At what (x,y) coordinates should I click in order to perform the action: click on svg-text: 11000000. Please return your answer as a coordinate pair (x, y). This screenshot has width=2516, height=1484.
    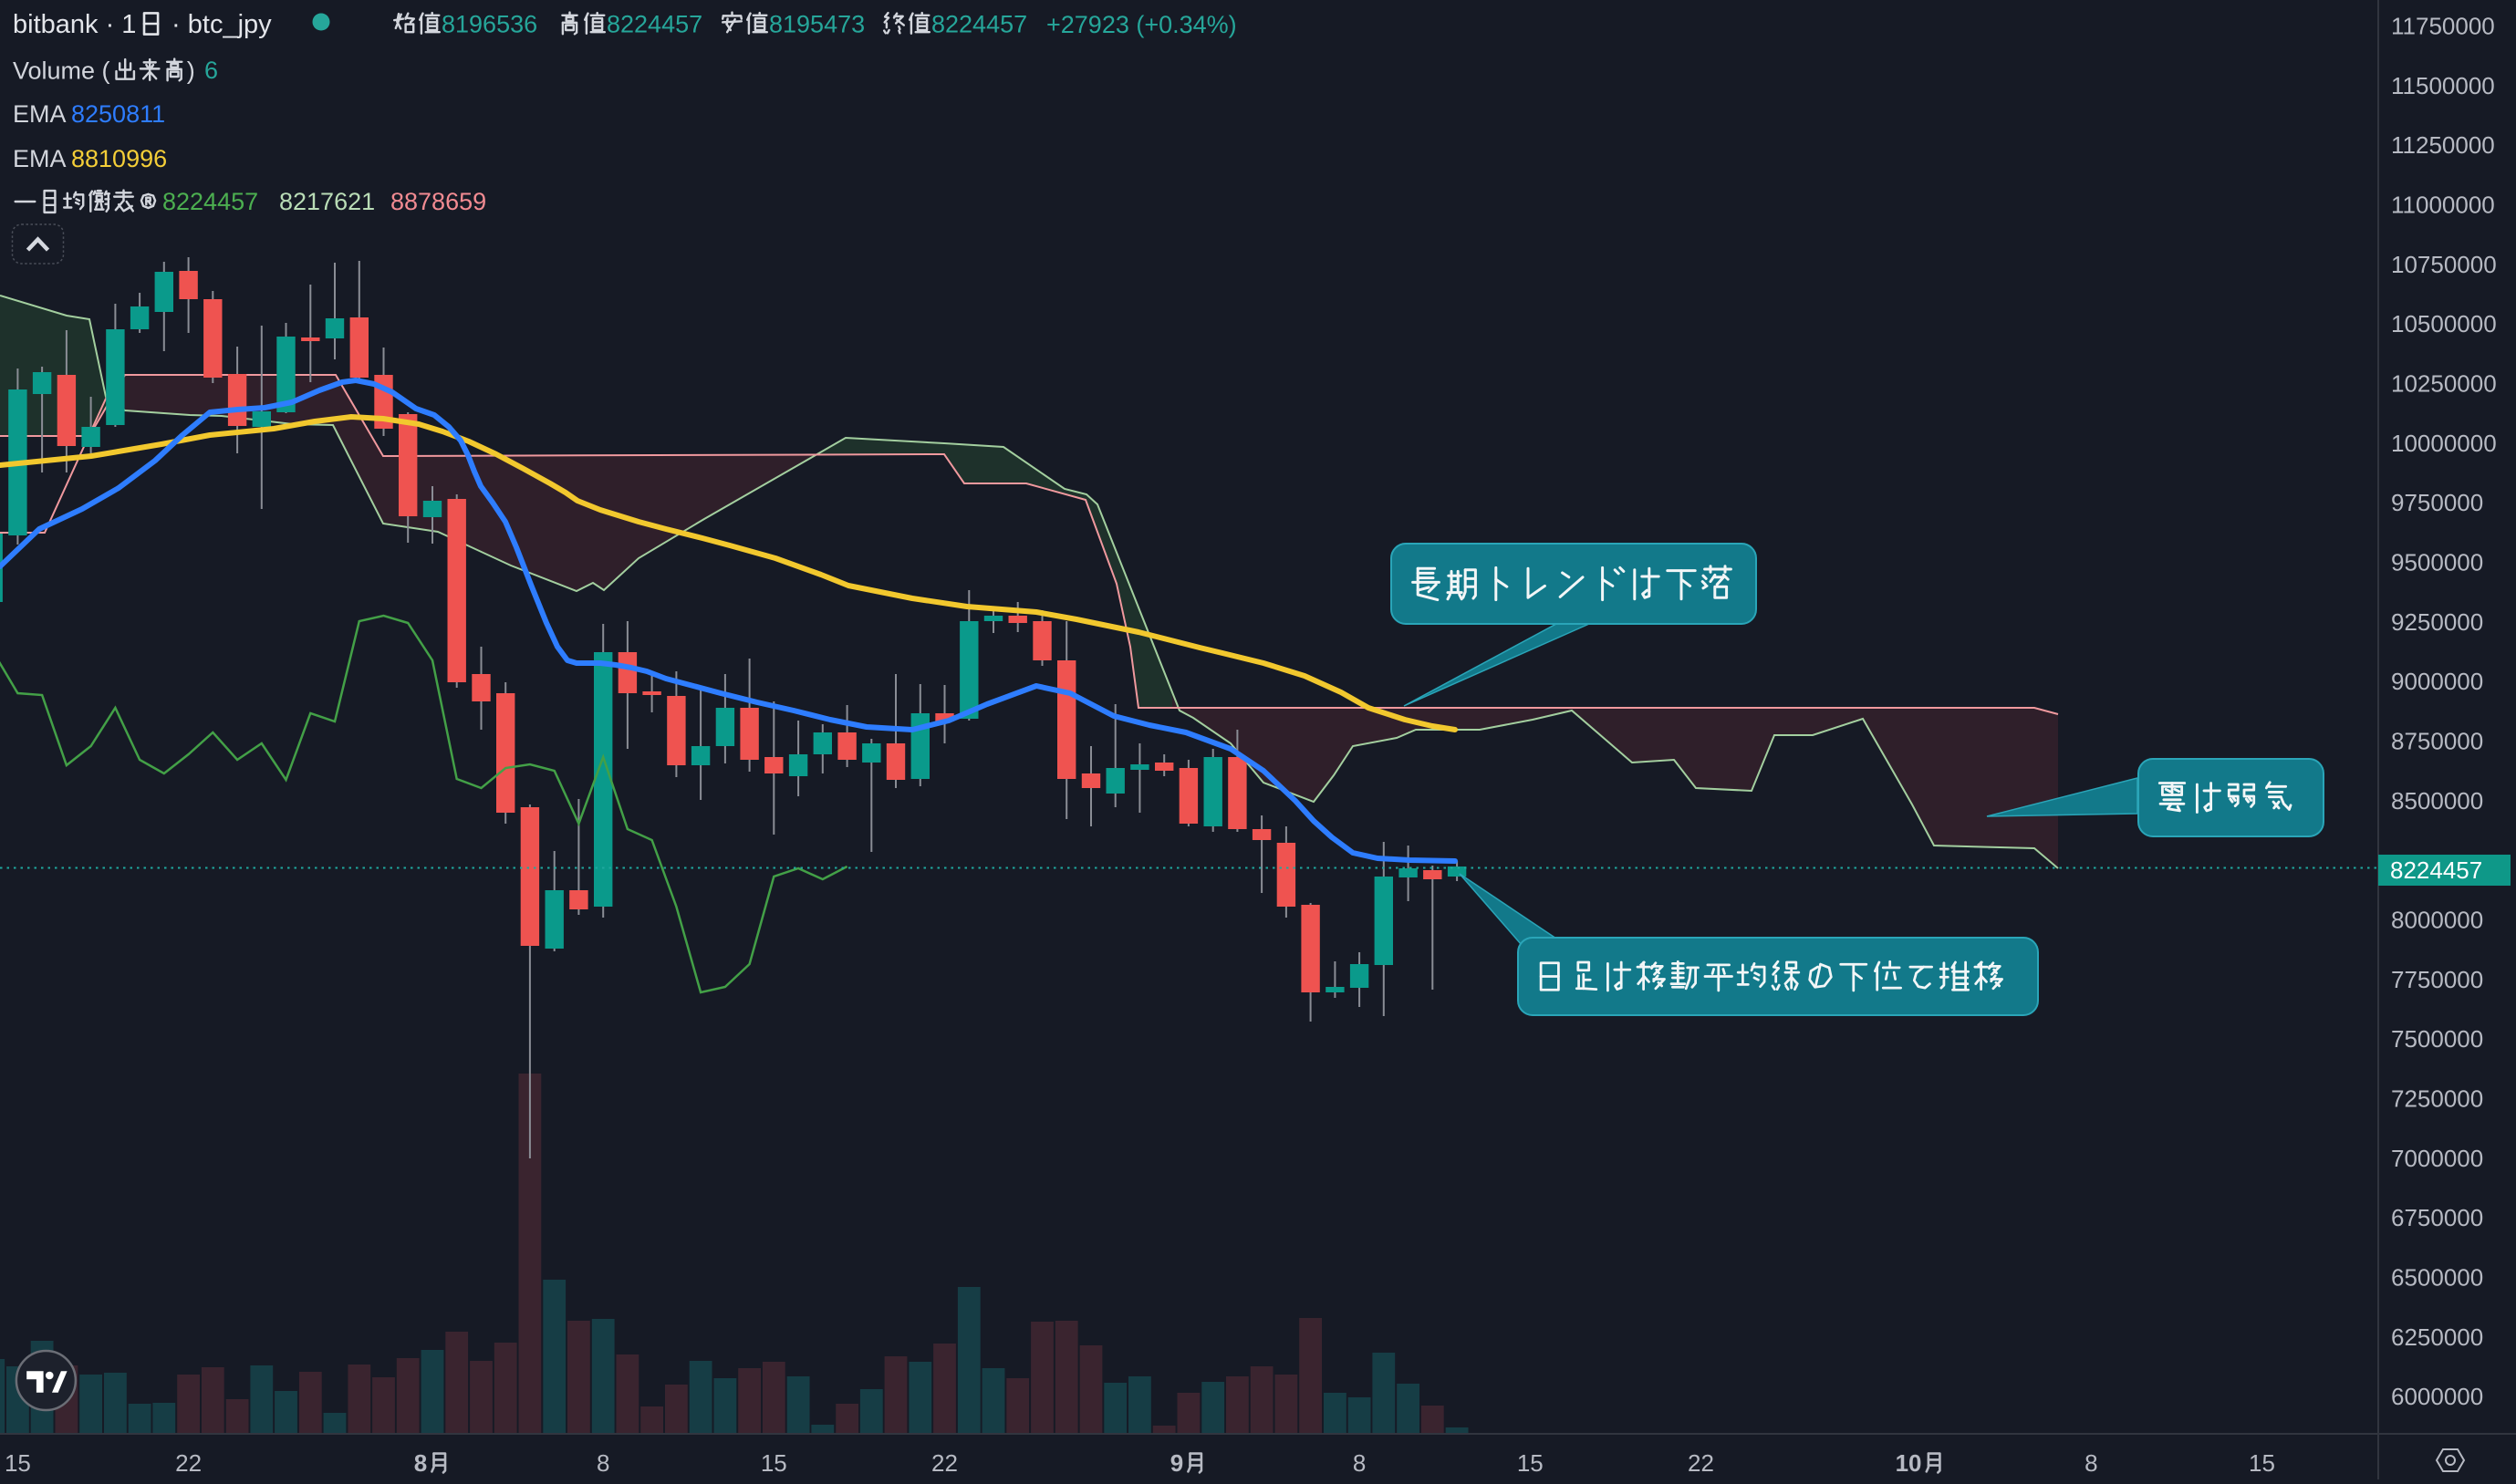
    Looking at the image, I should click on (2443, 206).